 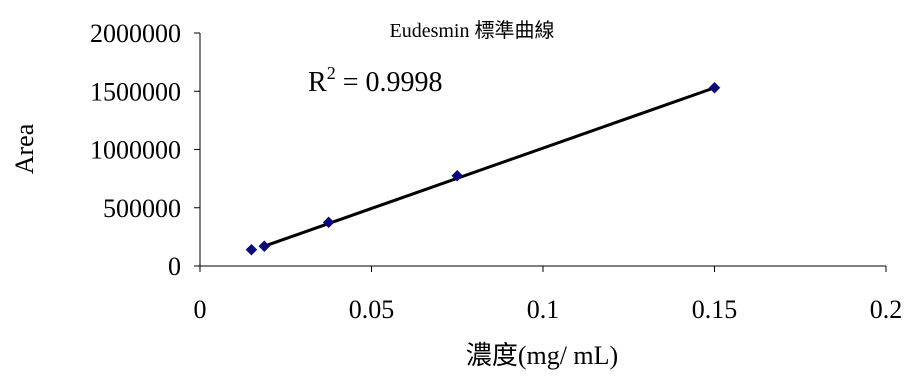 What do you see at coordinates (543, 309) in the screenshot?
I see `x-tick-label: 0.1` at bounding box center [543, 309].